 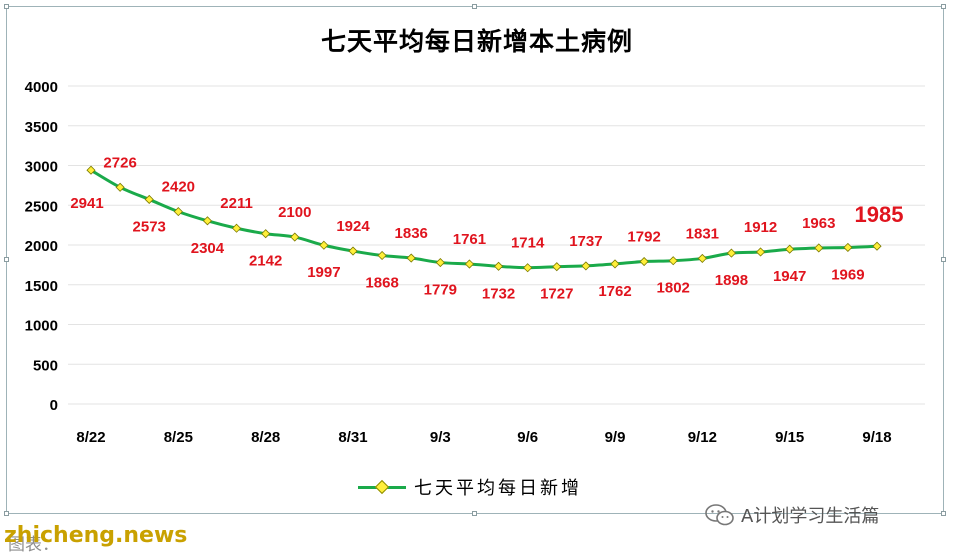 I want to click on resize-handle-top-middle, so click(x=474, y=6).